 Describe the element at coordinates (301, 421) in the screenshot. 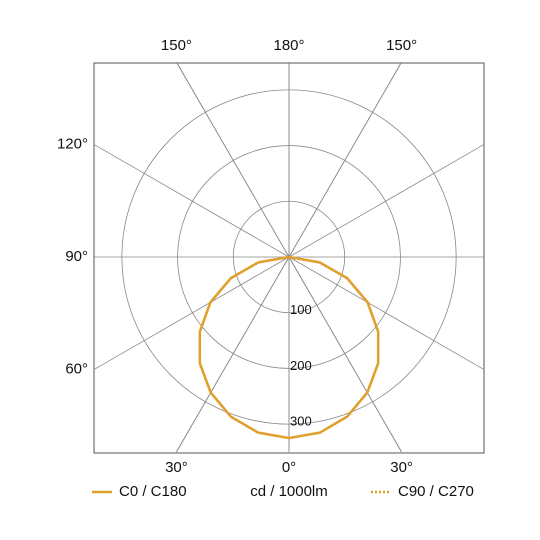

I see `r-tick-label: 300` at that location.